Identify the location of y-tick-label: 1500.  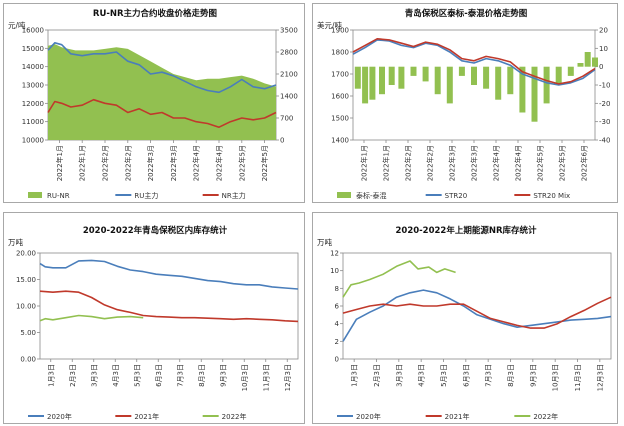
(340, 119).